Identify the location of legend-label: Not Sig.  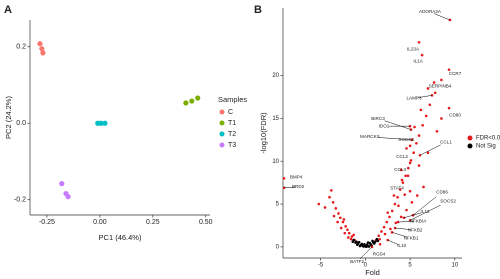
(486, 147).